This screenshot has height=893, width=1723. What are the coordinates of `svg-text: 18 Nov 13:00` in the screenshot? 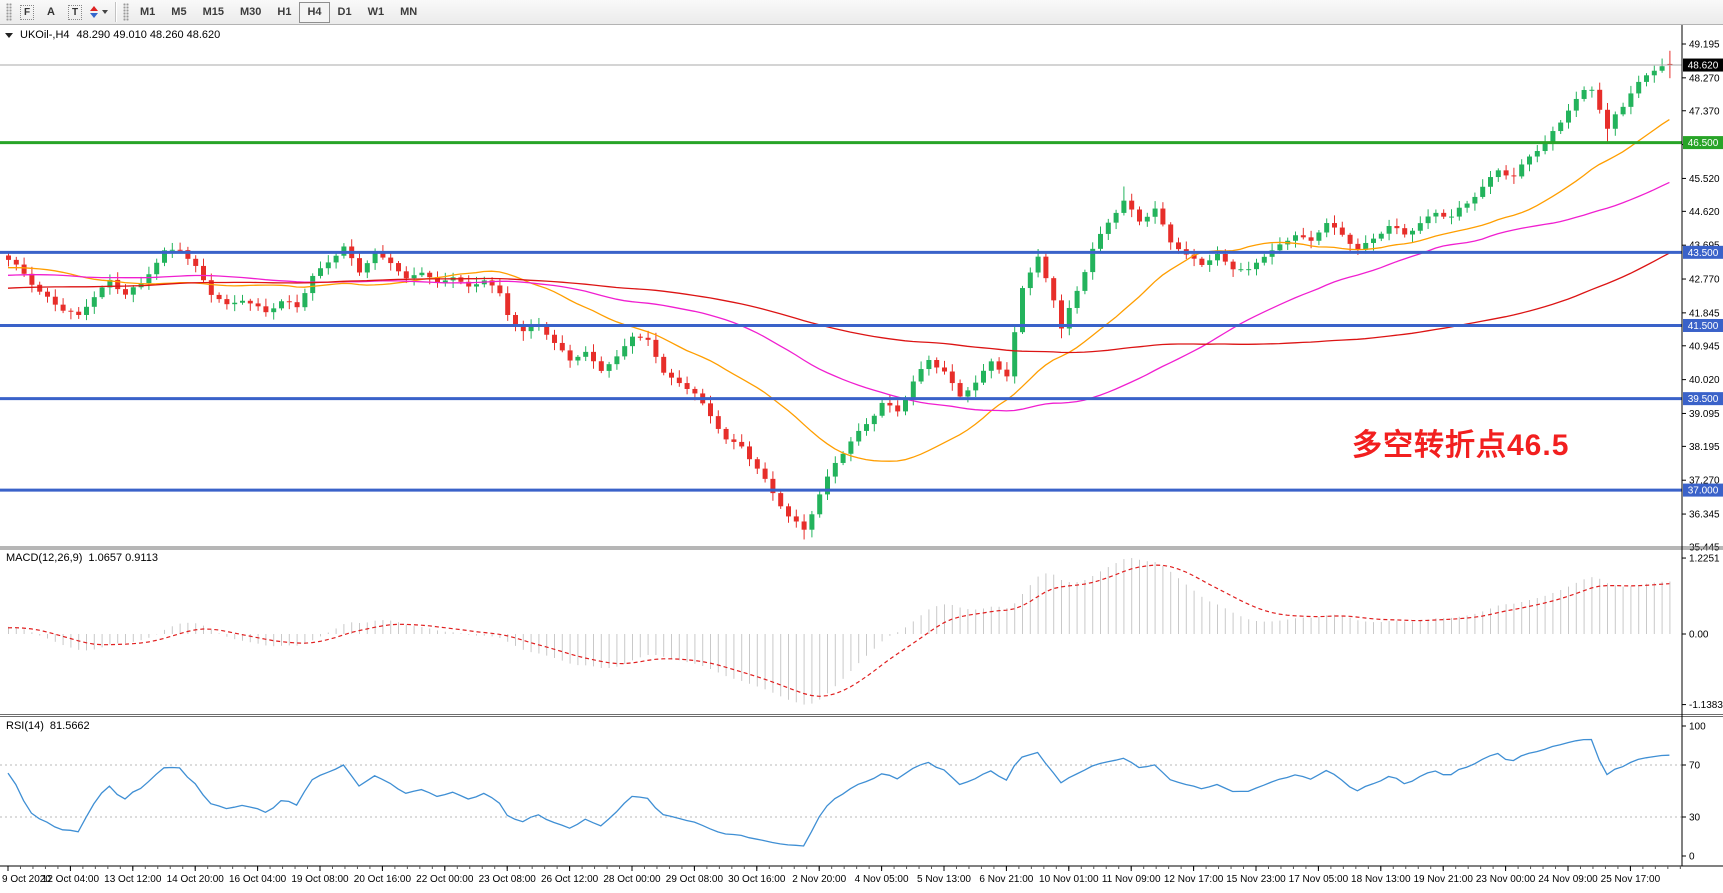 It's located at (1381, 879).